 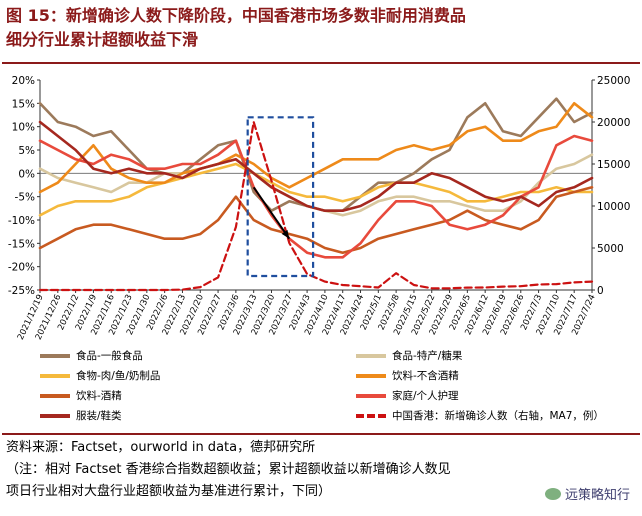 I want to click on source-rule, so click(x=321, y=434).